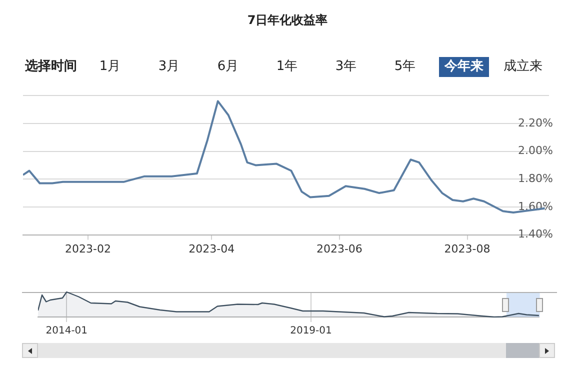  I want to click on text: 3年, so click(346, 67).